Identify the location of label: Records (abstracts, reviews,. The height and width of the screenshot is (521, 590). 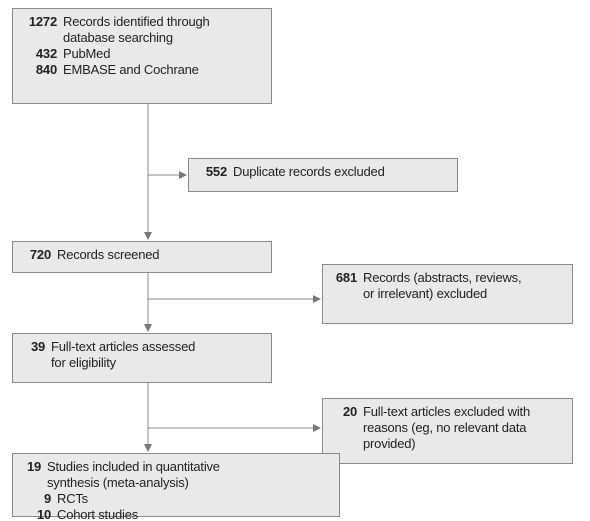
(442, 277).